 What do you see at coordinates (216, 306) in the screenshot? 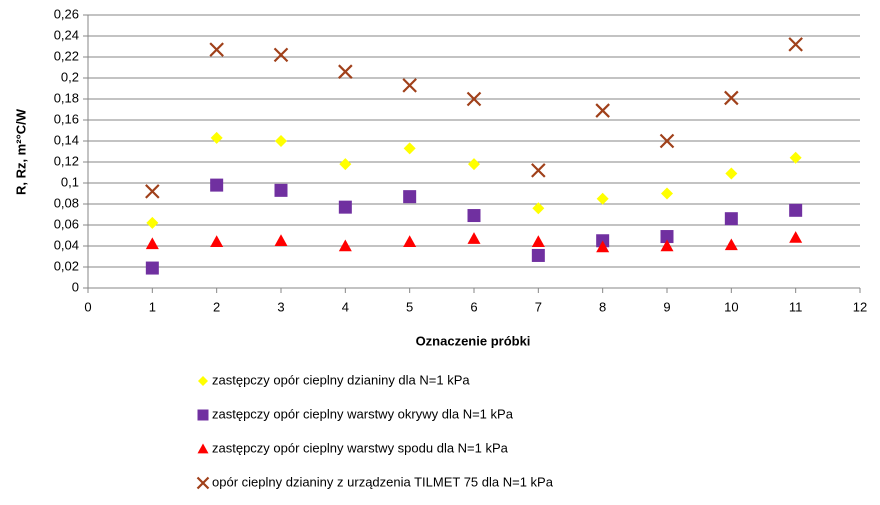
I see `x-tick-label: 2` at bounding box center [216, 306].